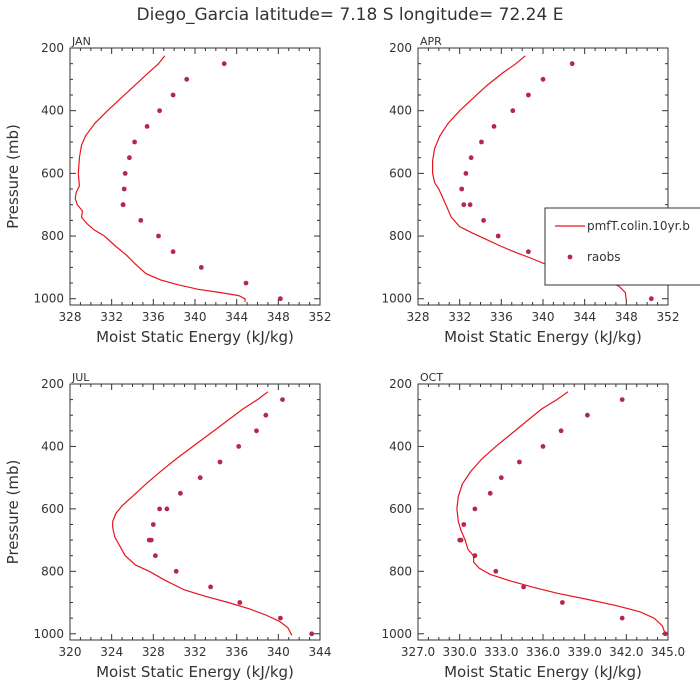 Image resolution: width=700 pixels, height=700 pixels. I want to click on panel-label: OCT, so click(431, 377).